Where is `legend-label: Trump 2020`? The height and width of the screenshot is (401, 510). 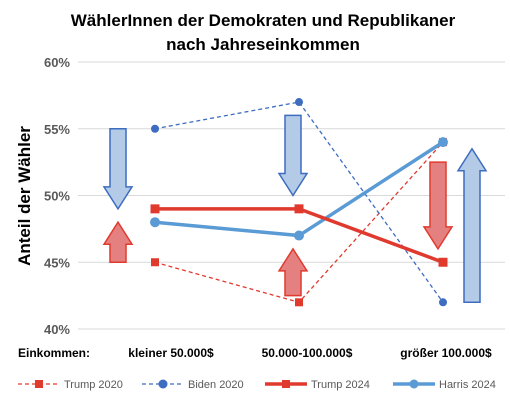
legend-label: Trump 2020 is located at coordinates (93, 385).